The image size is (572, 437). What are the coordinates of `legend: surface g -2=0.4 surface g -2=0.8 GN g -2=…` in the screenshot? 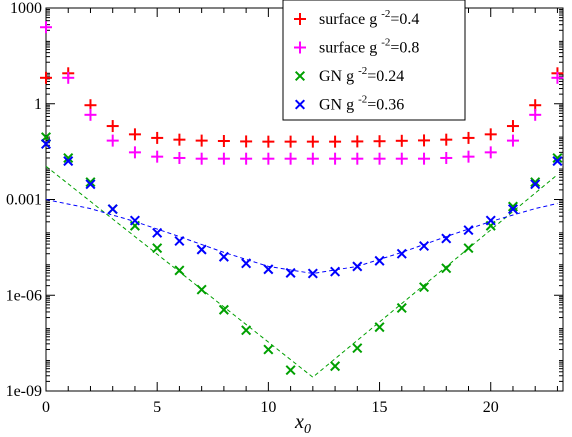 It's located at (374, 60).